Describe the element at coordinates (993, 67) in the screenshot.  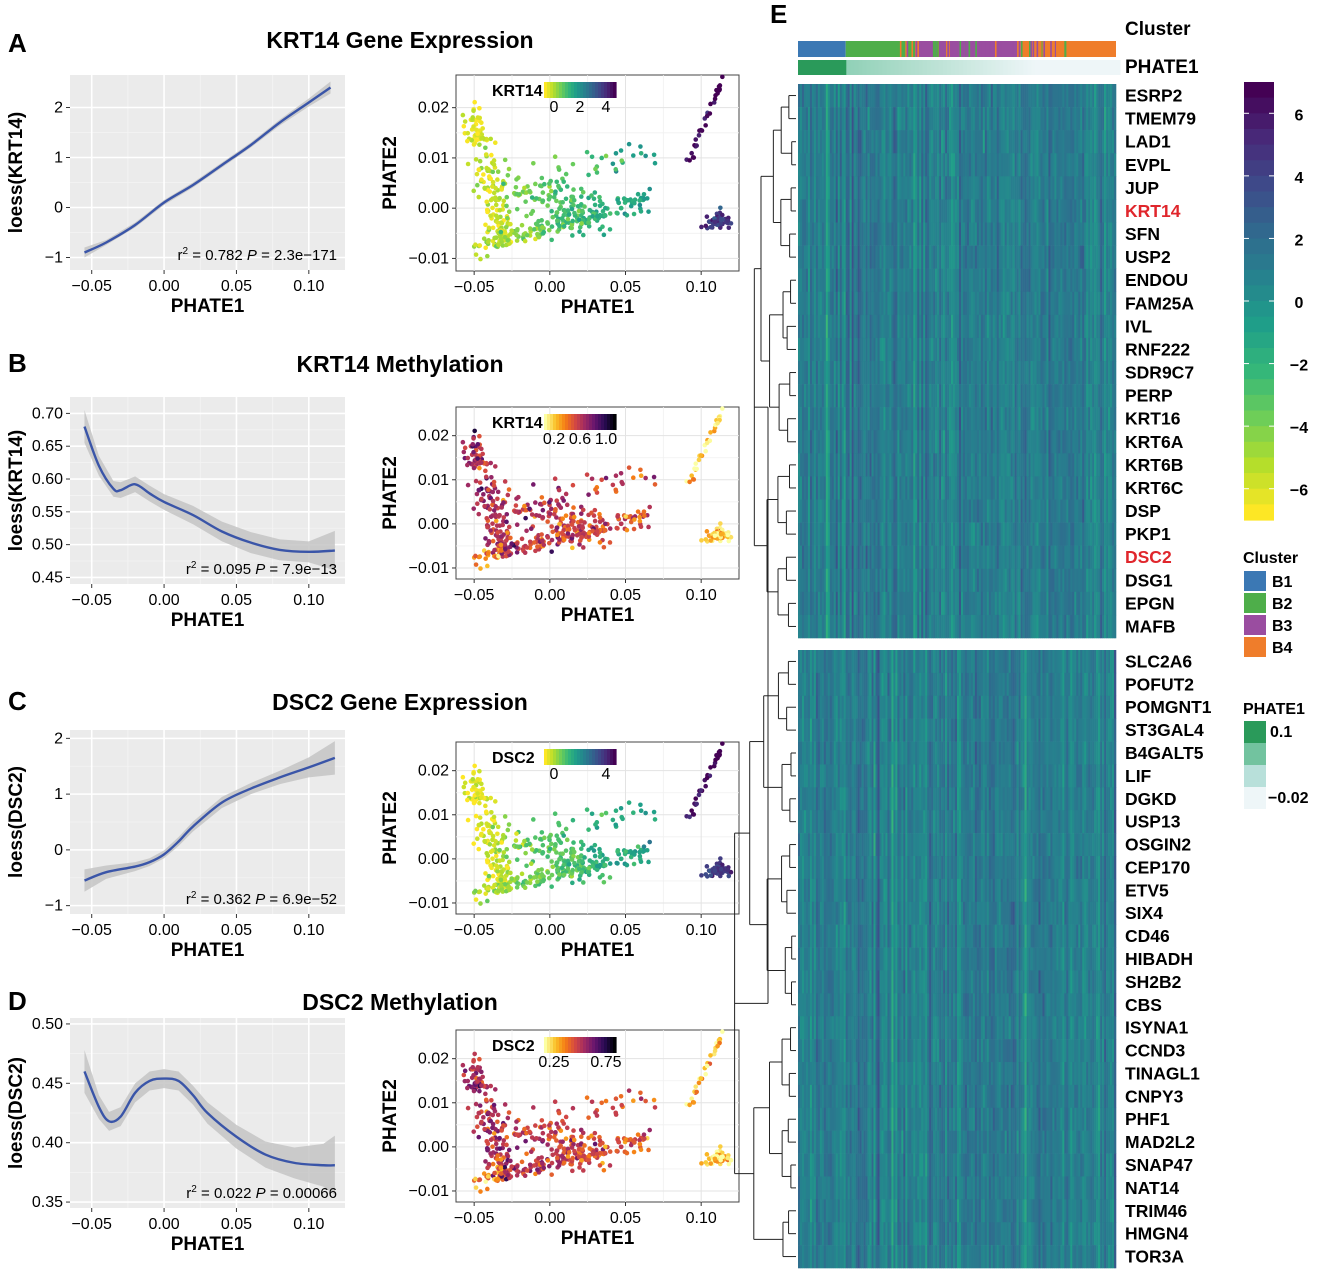
I see `phate-annotation-cell` at that location.